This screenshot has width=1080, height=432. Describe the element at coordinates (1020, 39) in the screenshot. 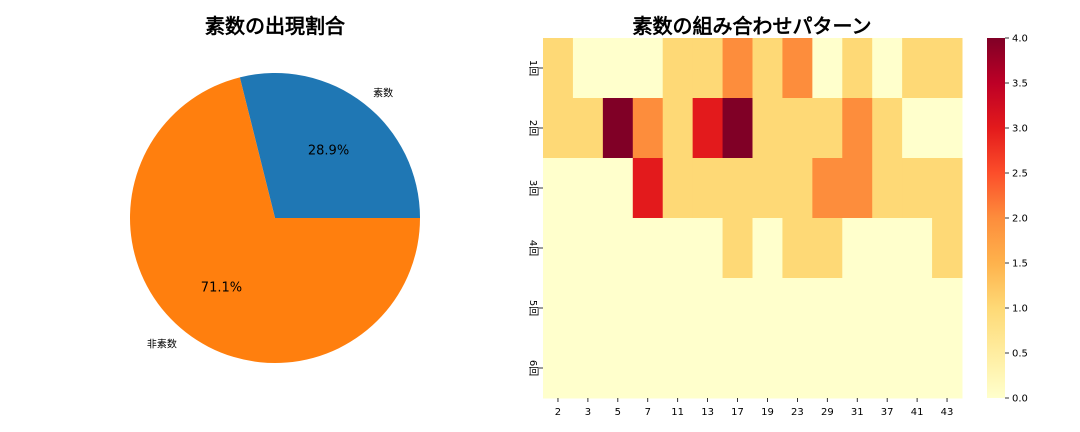

I see `colorbar-tick-label: 4.0` at that location.